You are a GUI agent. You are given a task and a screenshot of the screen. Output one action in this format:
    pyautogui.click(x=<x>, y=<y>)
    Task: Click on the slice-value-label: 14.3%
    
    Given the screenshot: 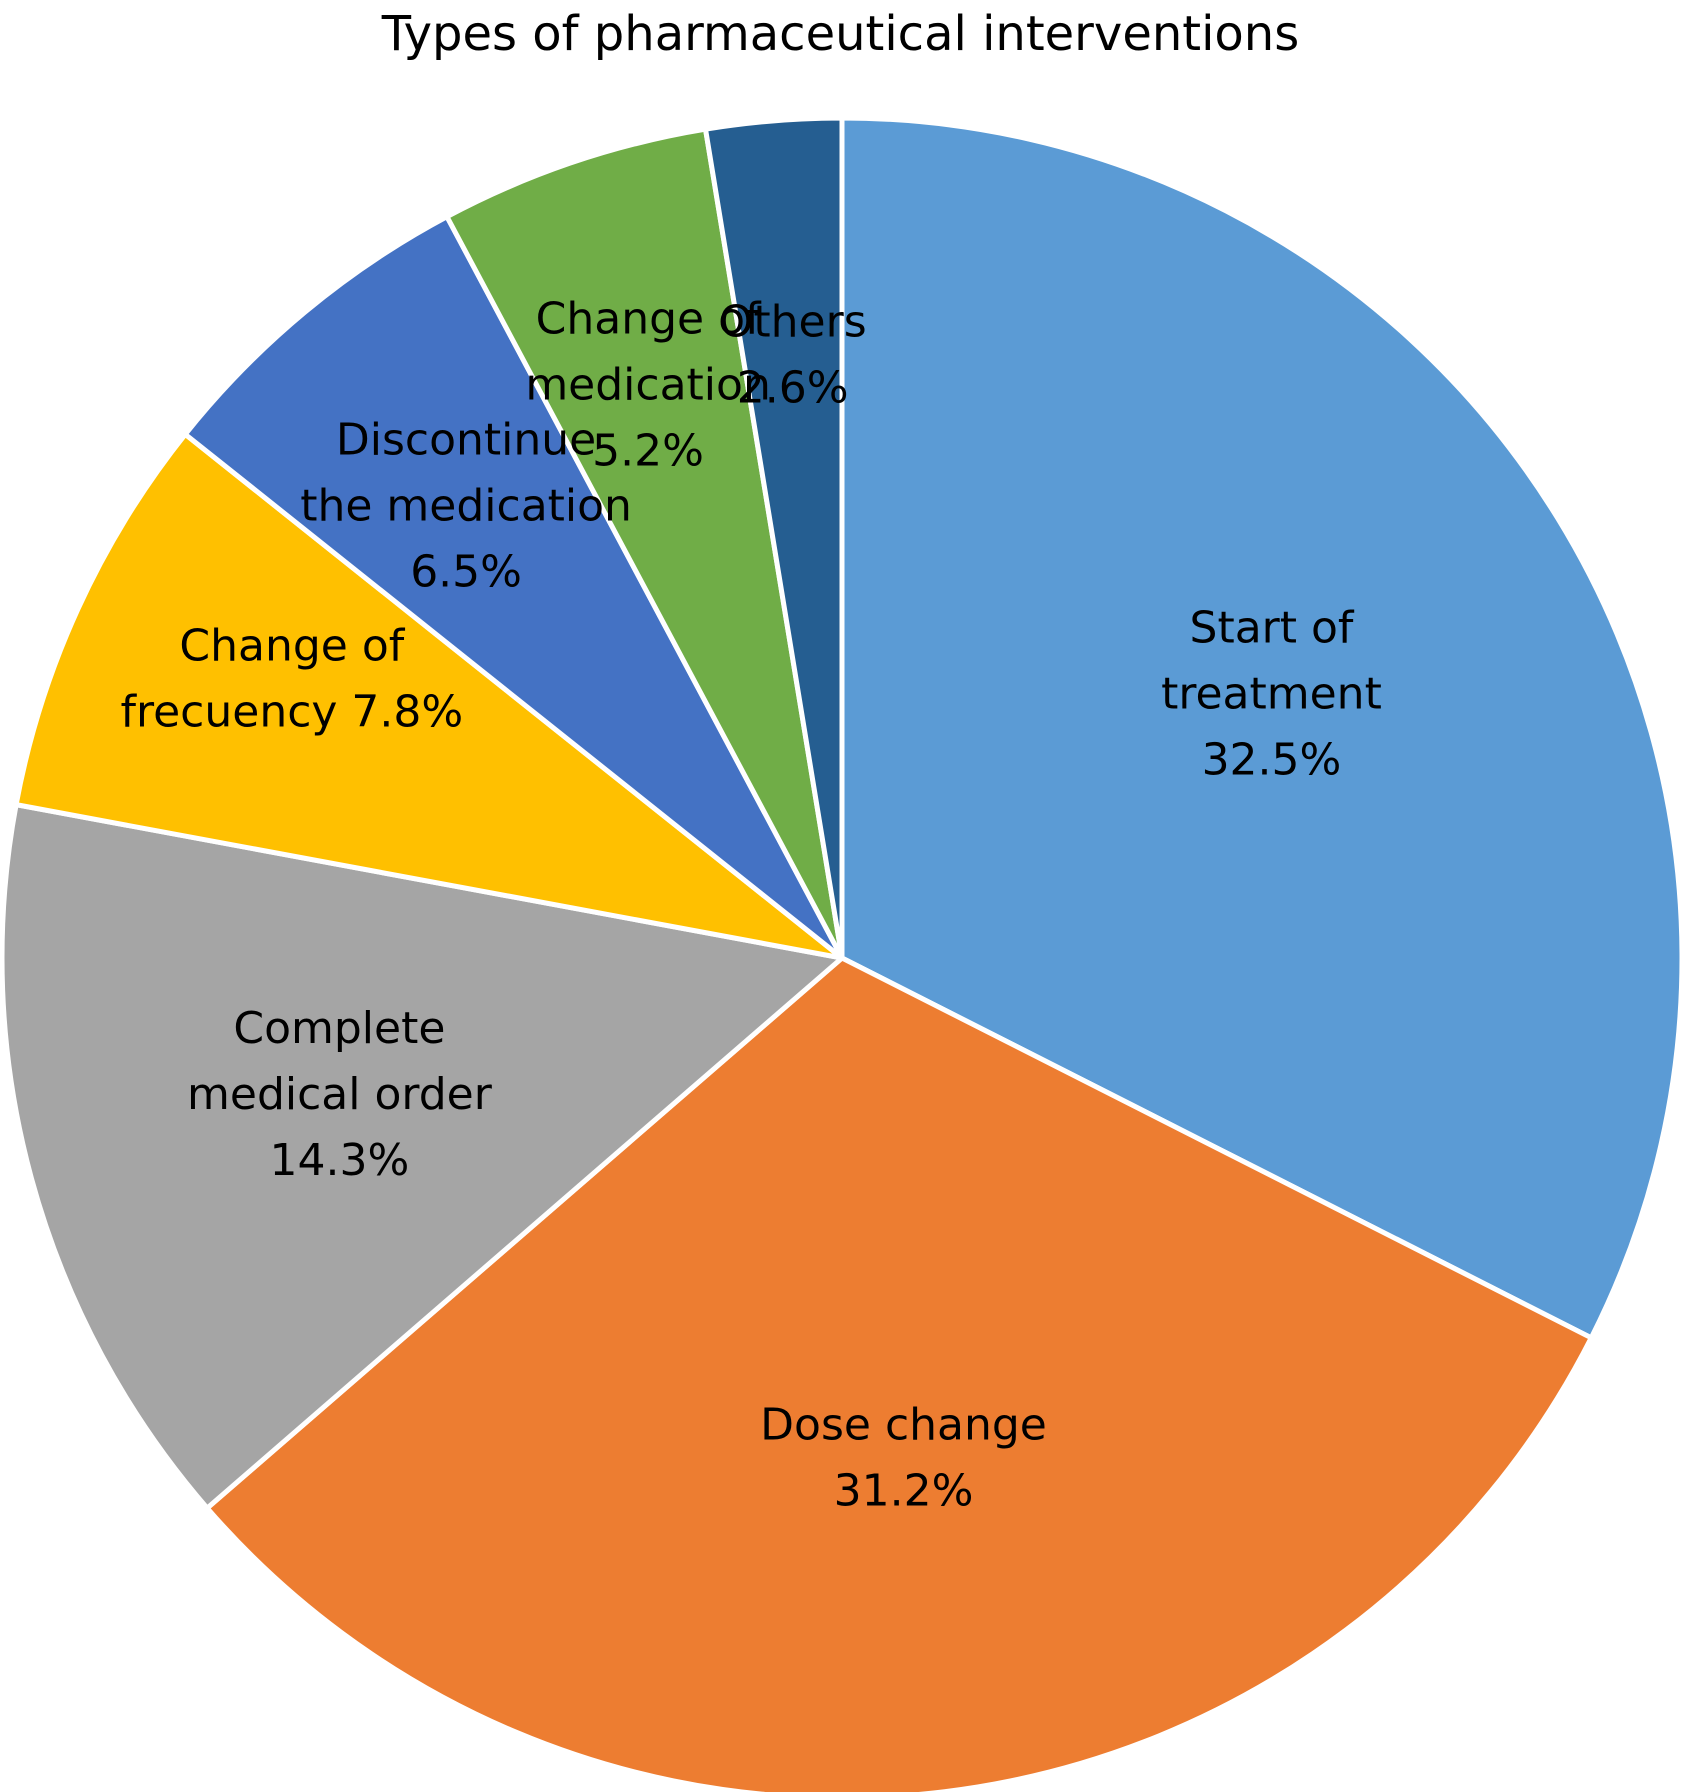 What is the action you would take?
    pyautogui.click(x=340, y=1160)
    